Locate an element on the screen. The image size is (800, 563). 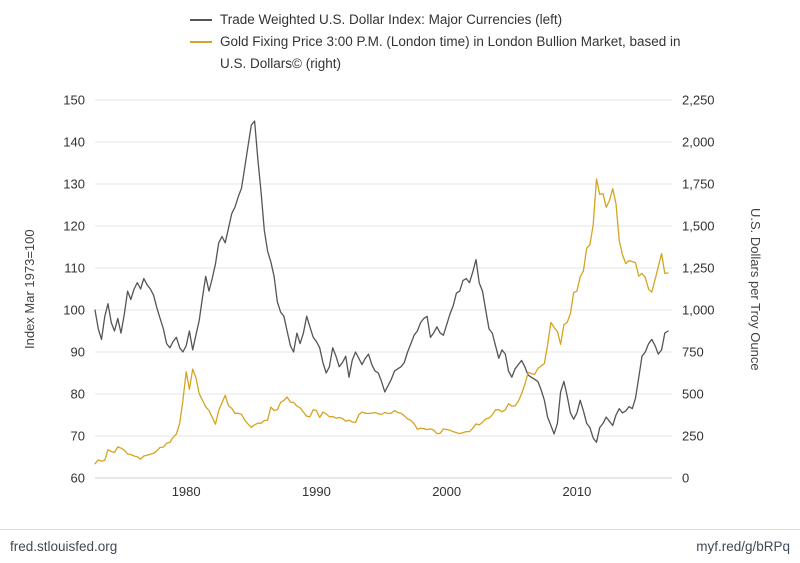
right-axis-tick-label: 1,000 is located at coordinates (698, 310).